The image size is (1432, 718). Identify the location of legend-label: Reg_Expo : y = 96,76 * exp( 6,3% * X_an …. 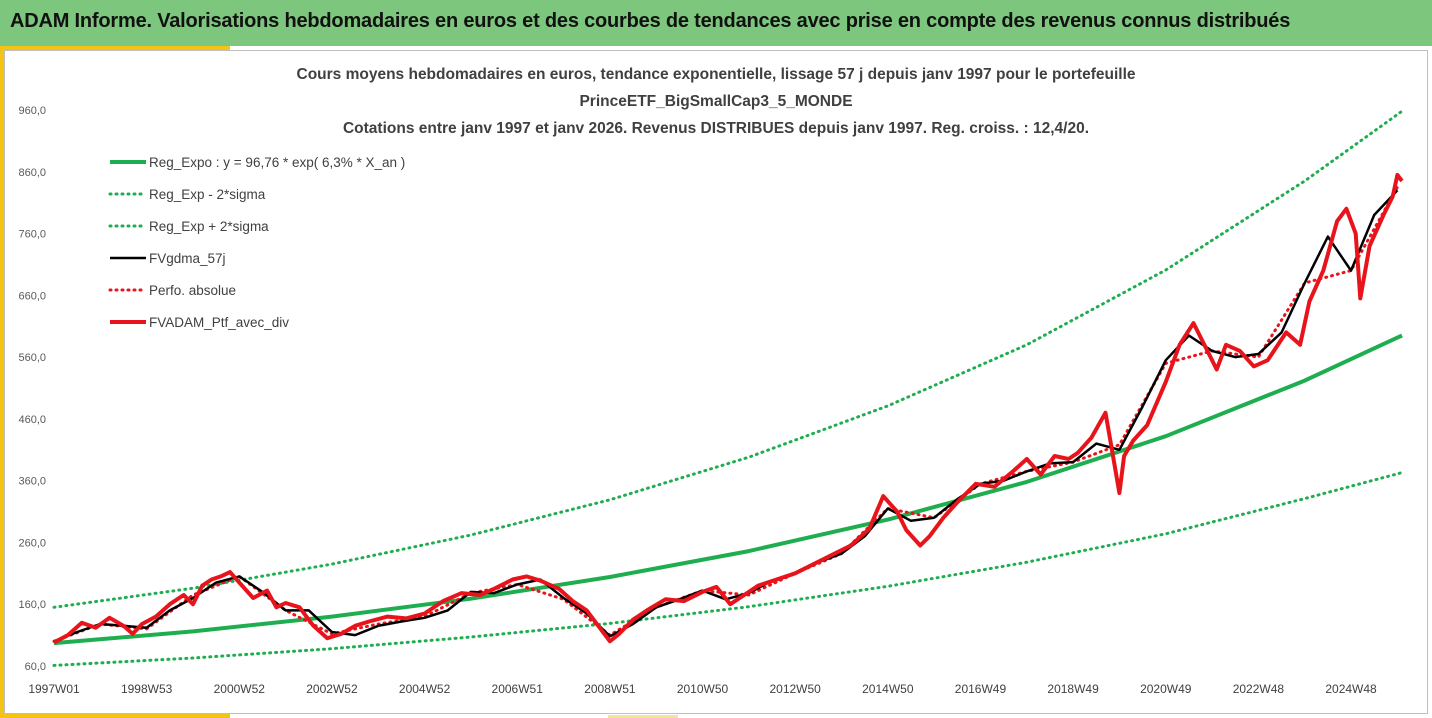
(277, 162).